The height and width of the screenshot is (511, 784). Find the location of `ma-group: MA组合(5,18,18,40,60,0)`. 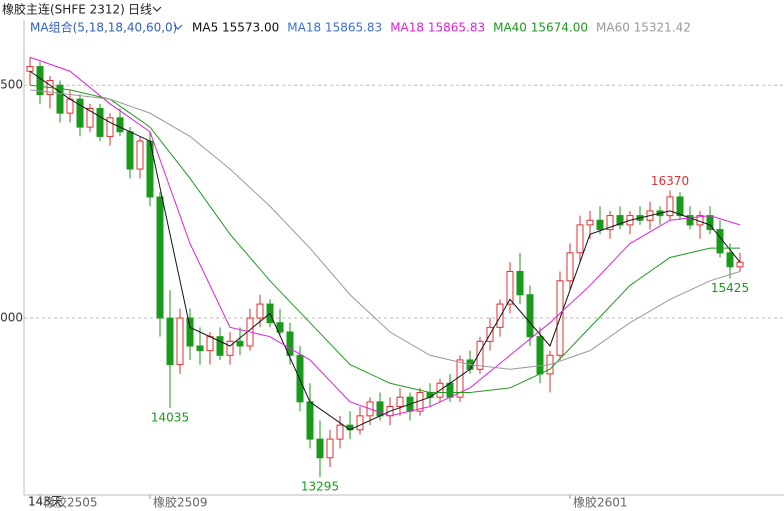

ma-group: MA组合(5,18,18,40,60,0) is located at coordinates (103, 27).